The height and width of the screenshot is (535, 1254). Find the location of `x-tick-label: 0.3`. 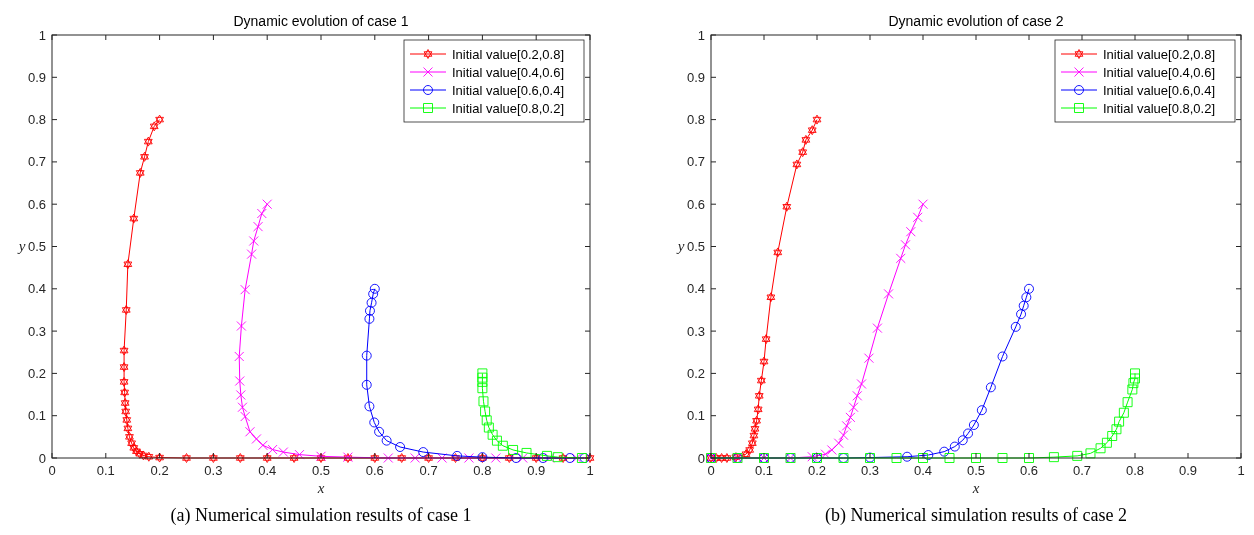

x-tick-label: 0.3 is located at coordinates (870, 470).